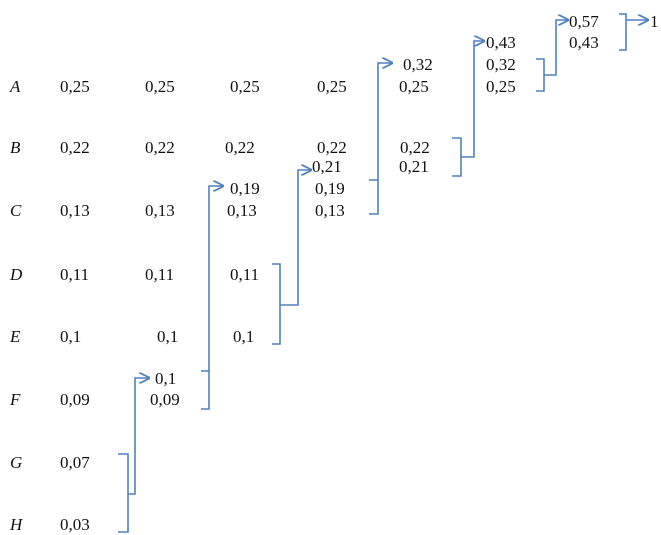 The width and height of the screenshot is (661, 535). Describe the element at coordinates (15, 86) in the screenshot. I see `symbol-label-a: A` at that location.